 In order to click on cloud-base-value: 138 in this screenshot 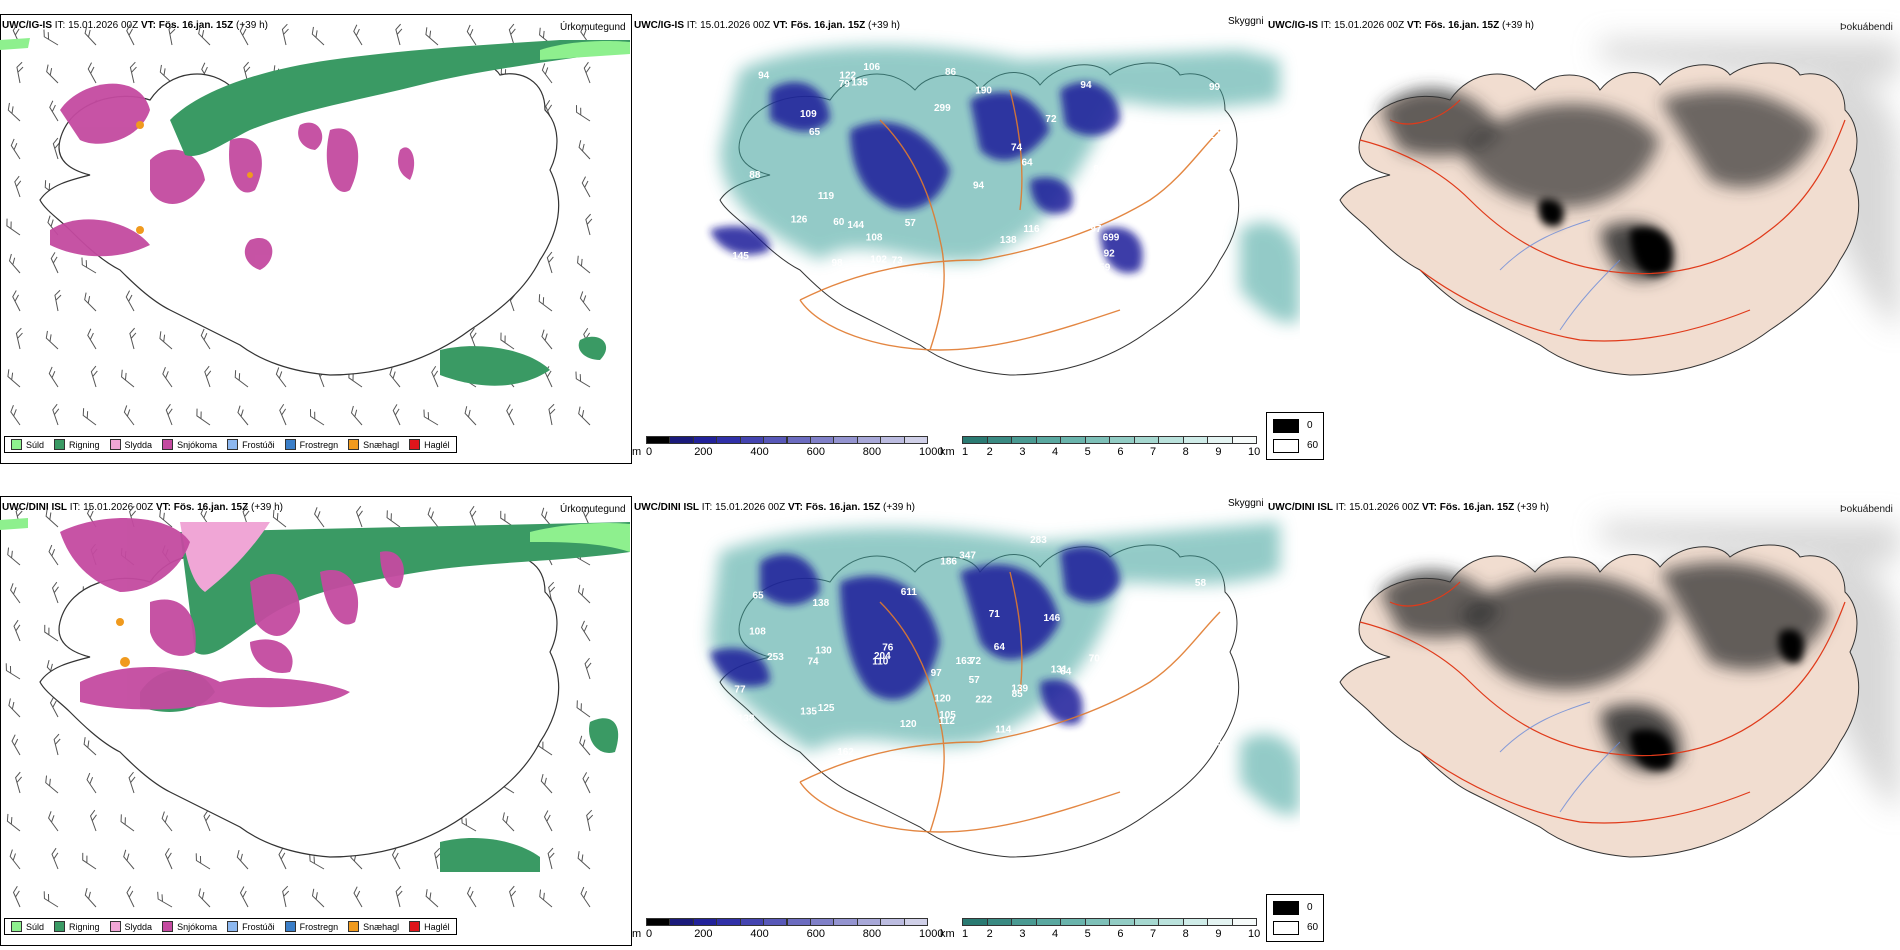, I will do `click(1008, 240)`.